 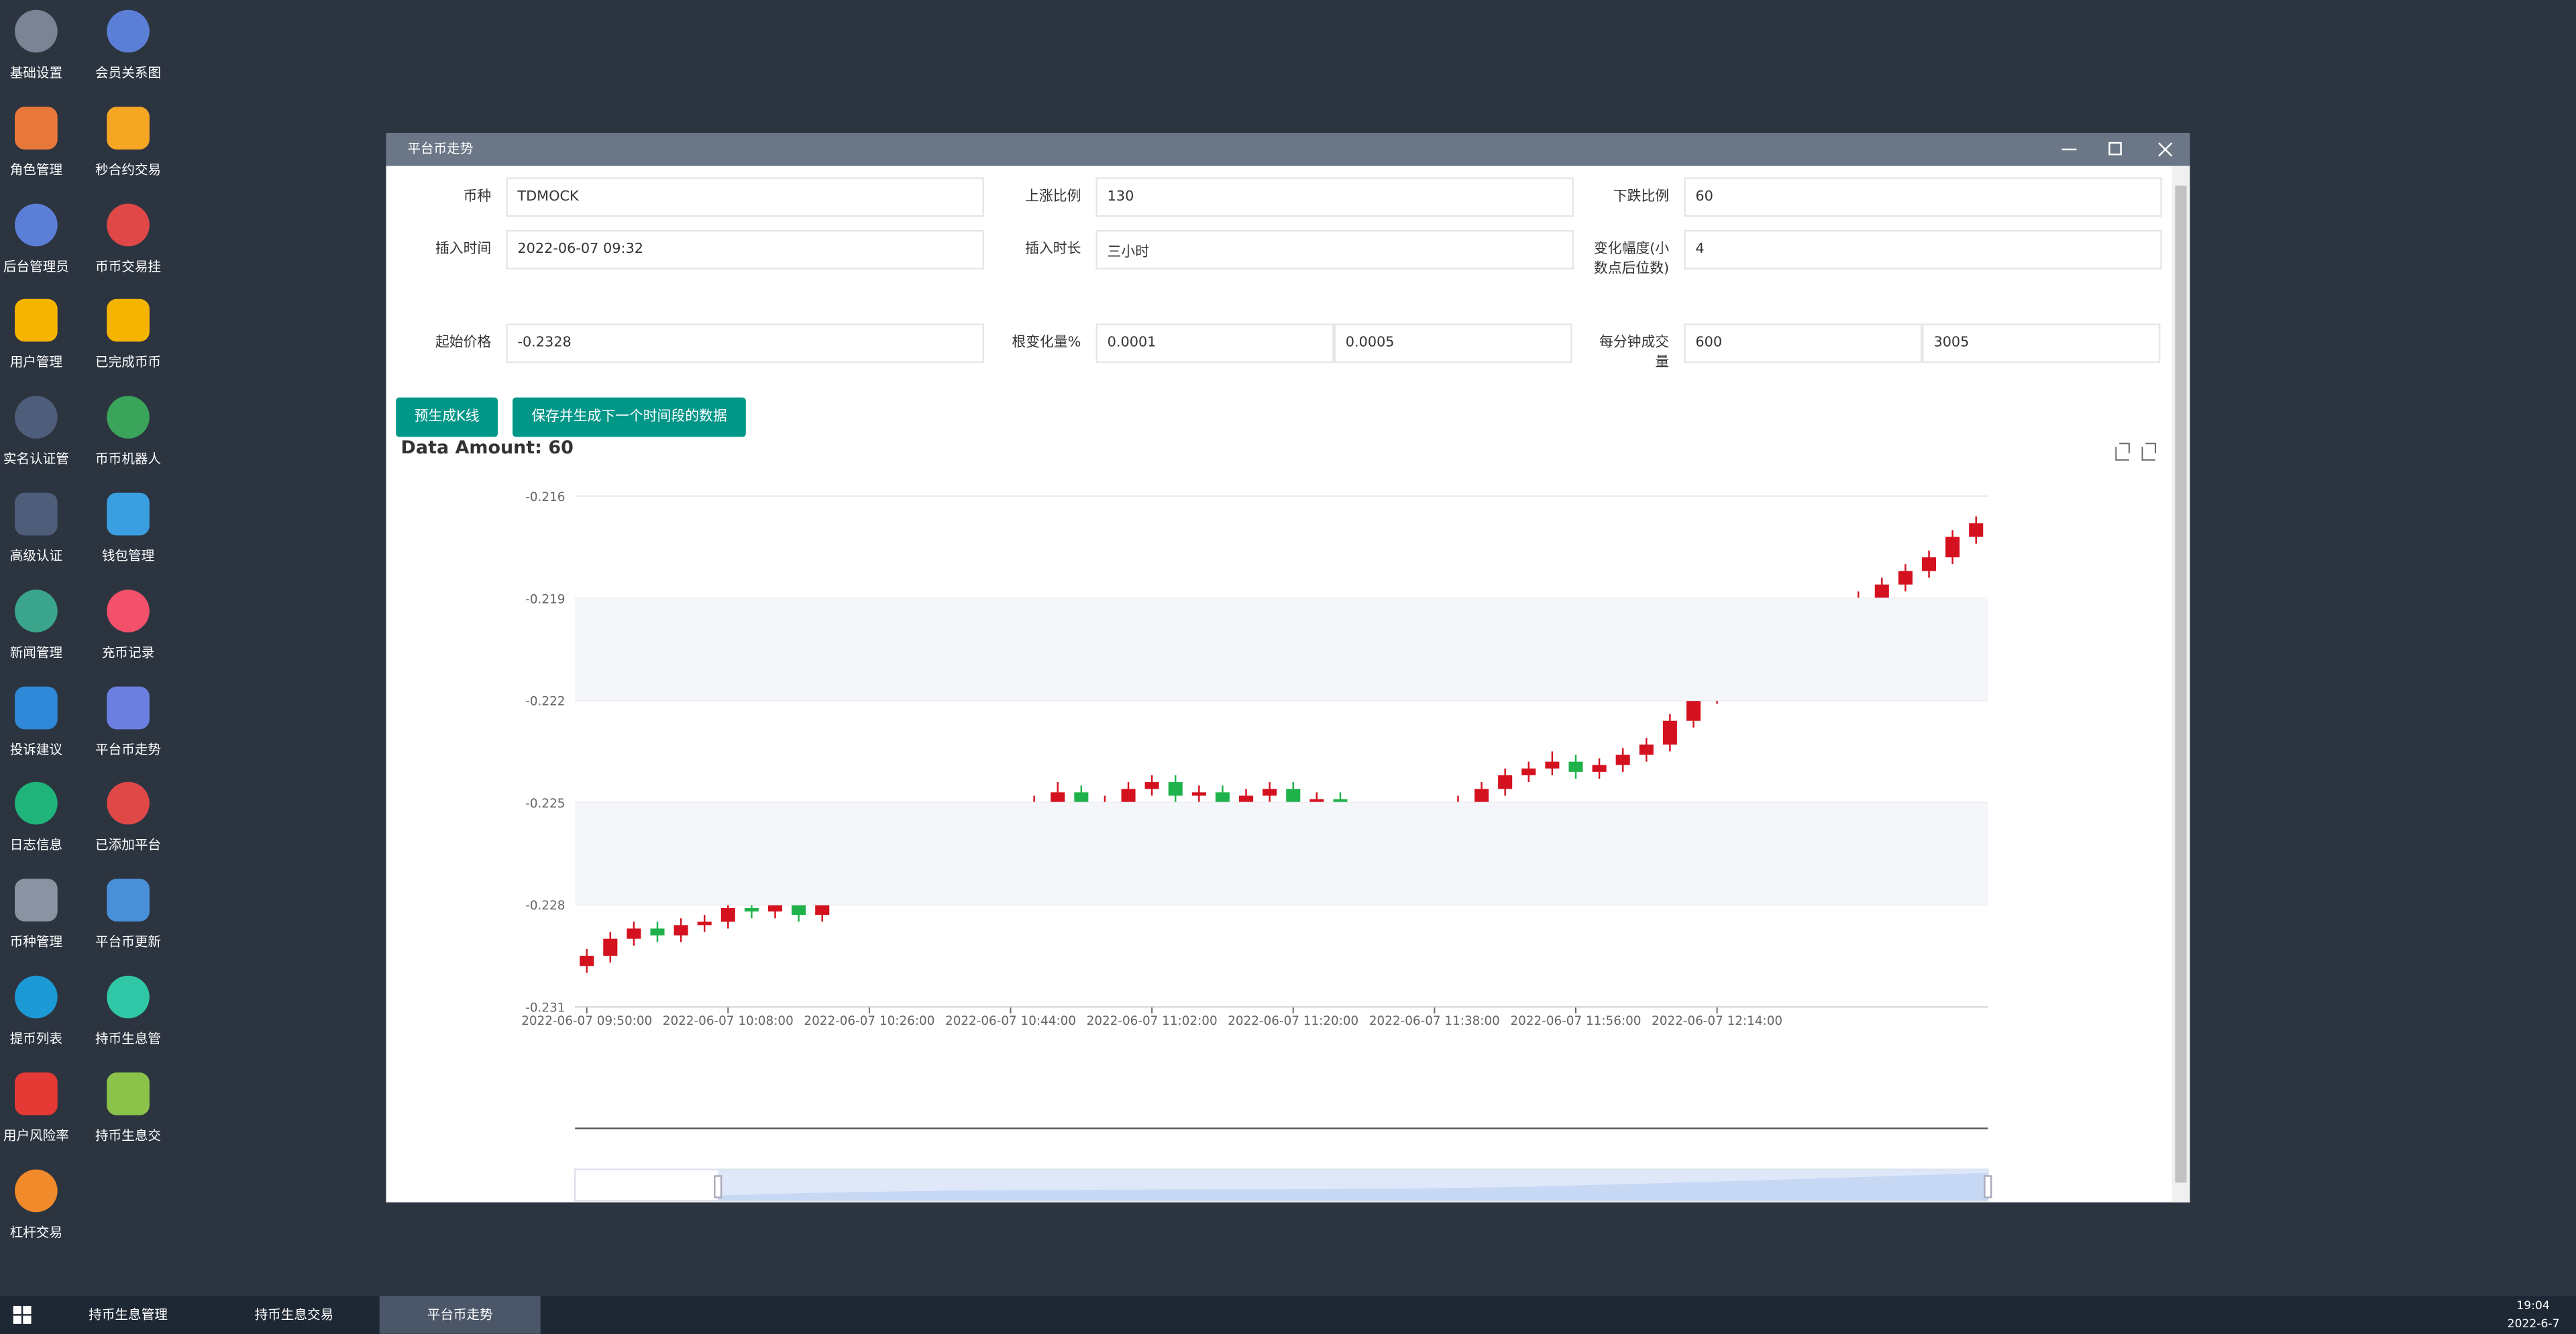 What do you see at coordinates (463, 343) in the screenshot?
I see `field-label: 起始价格` at bounding box center [463, 343].